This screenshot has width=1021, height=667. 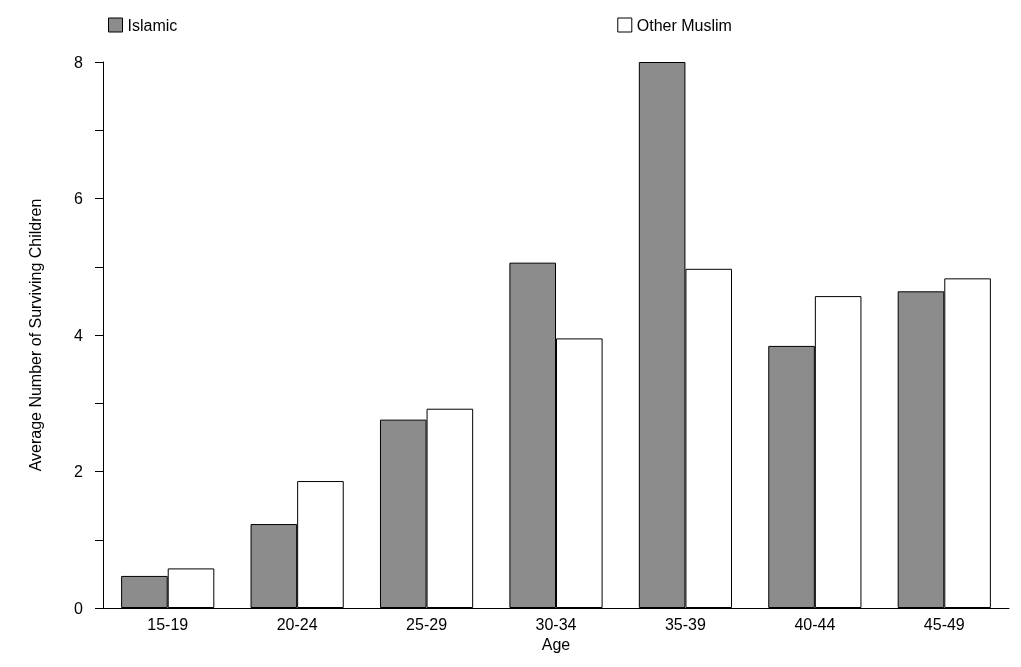 What do you see at coordinates (944, 624) in the screenshot?
I see `x-tick-label: 45-49` at bounding box center [944, 624].